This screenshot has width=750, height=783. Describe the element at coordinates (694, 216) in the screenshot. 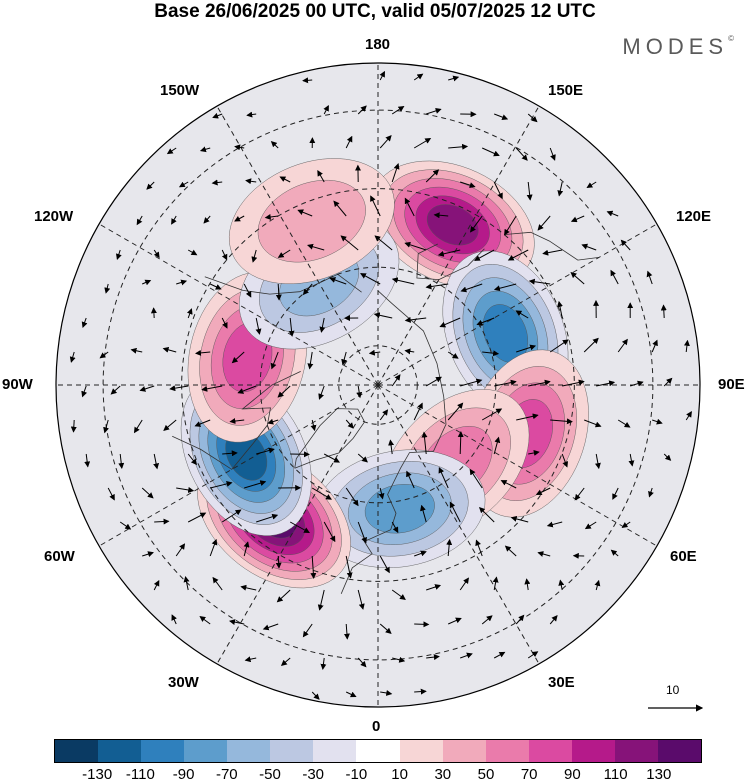

I see `lon-label-120e: 120E` at that location.